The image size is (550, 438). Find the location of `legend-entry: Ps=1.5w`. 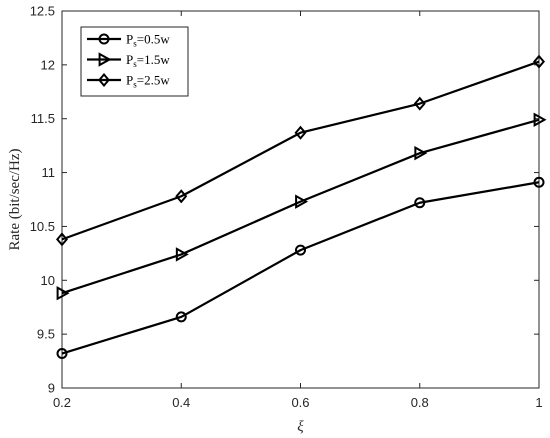

legend-entry: Ps=1.5w is located at coordinates (128, 60).